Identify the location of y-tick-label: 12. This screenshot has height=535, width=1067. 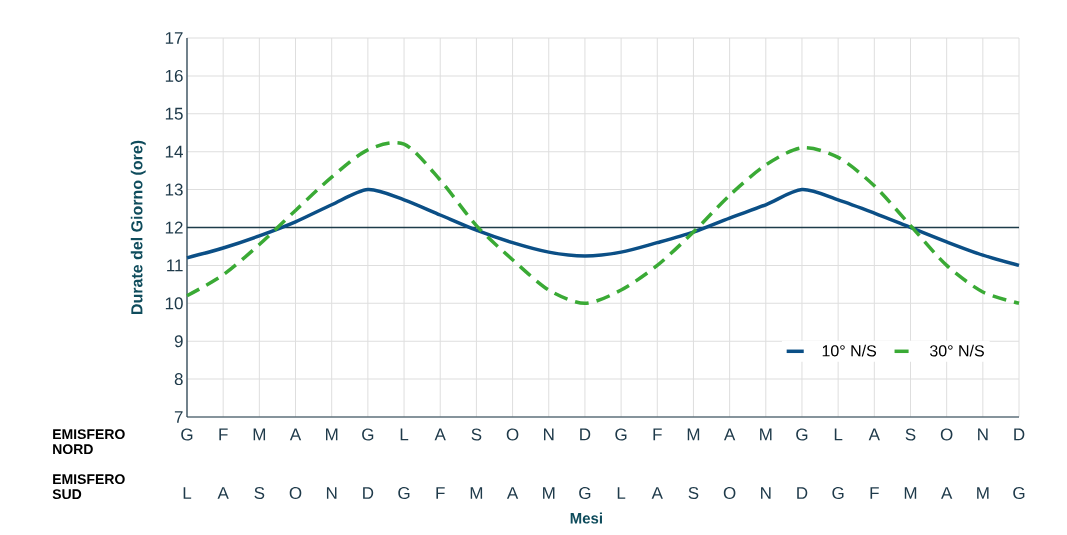
(174, 227).